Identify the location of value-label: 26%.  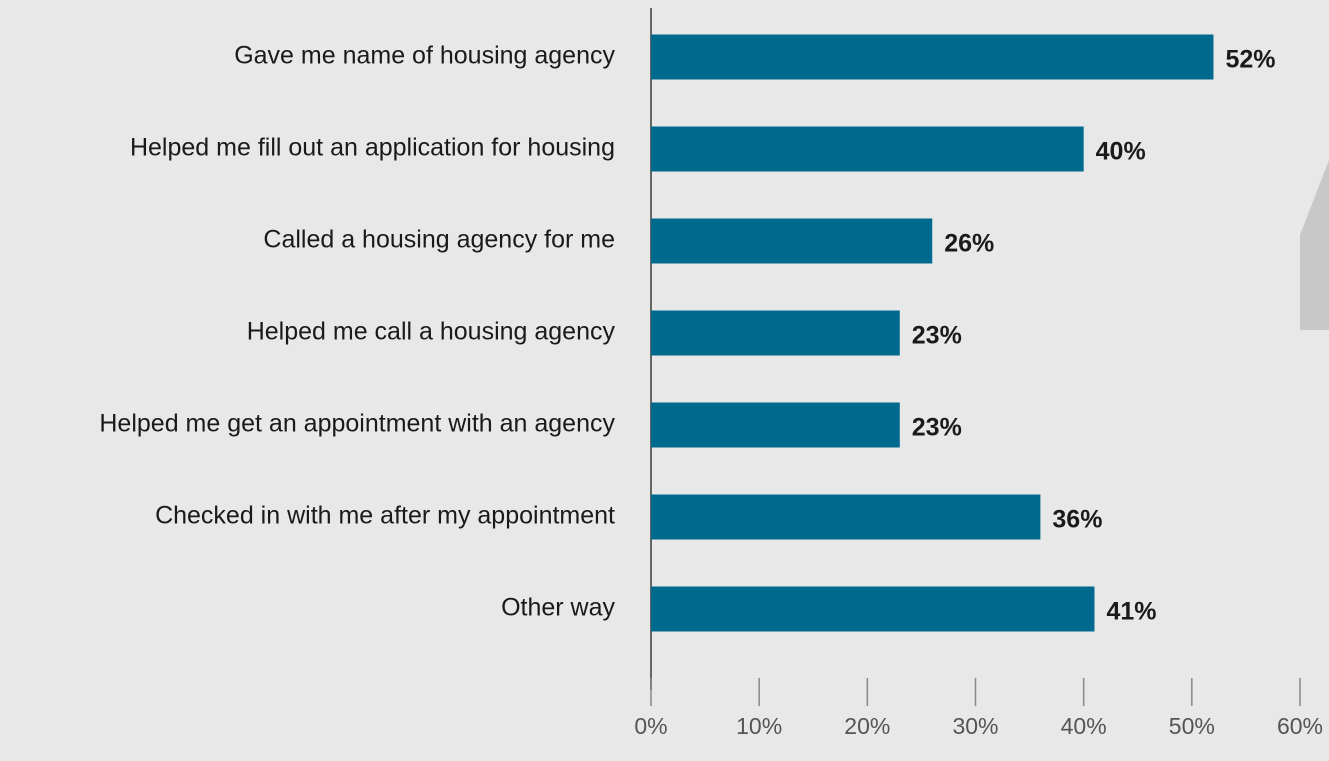
(969, 244).